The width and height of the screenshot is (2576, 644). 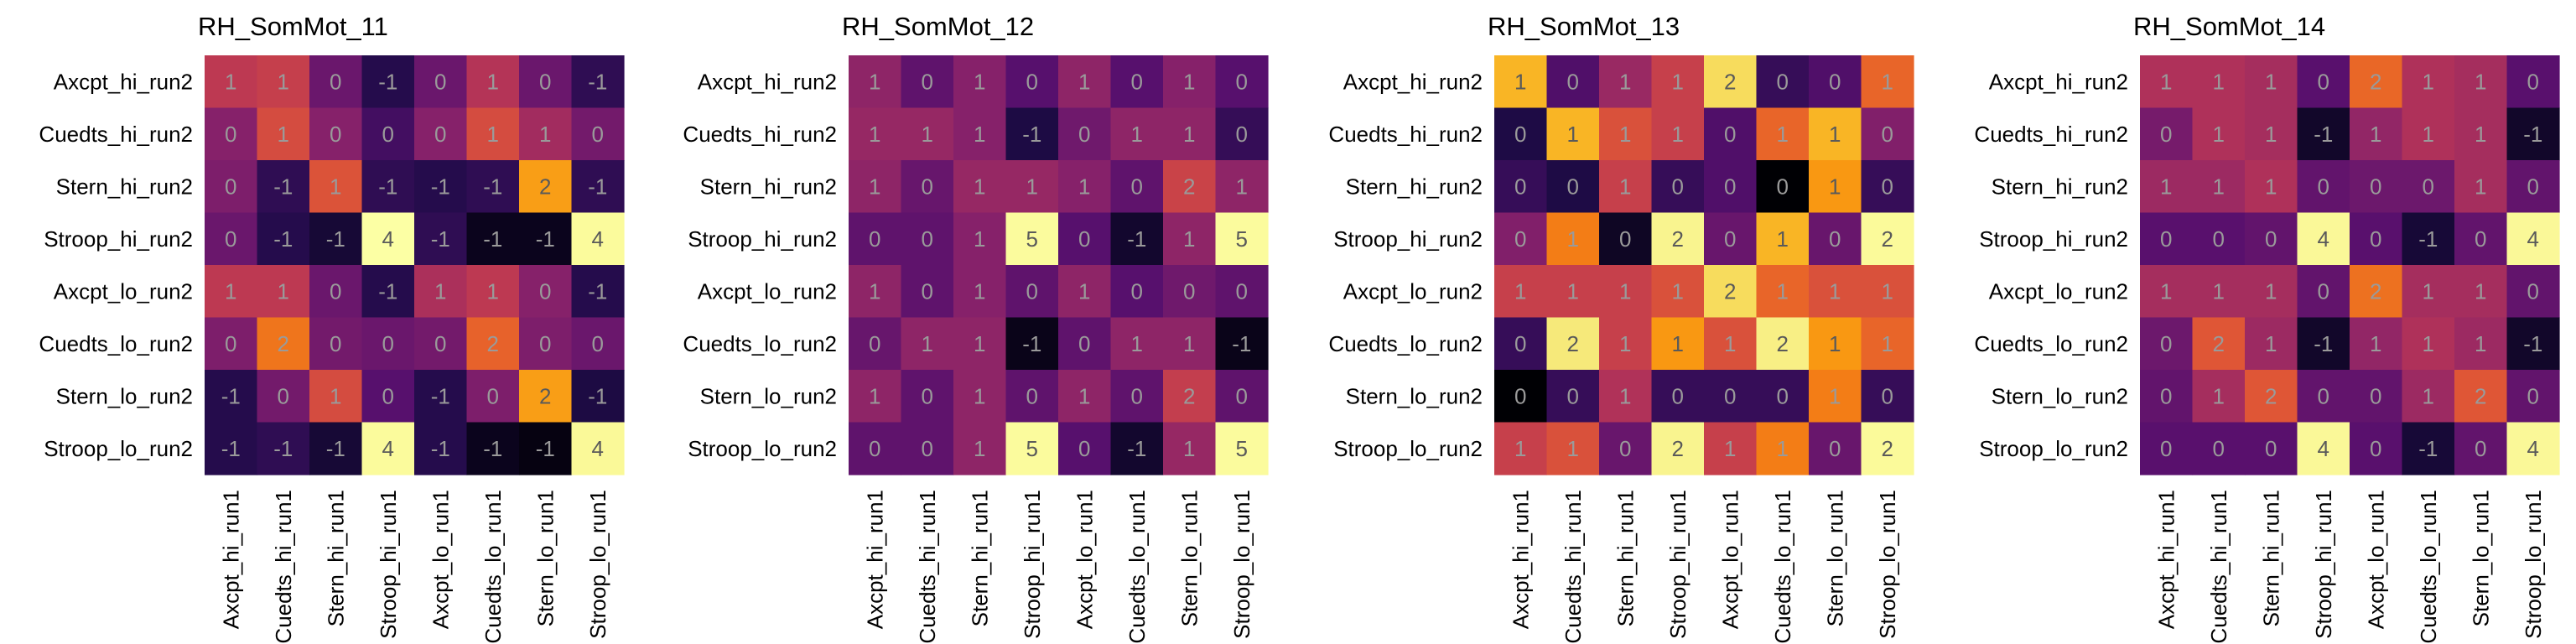 What do you see at coordinates (1137, 567) in the screenshot?
I see `column-label: Cuedts_lo_run1` at bounding box center [1137, 567].